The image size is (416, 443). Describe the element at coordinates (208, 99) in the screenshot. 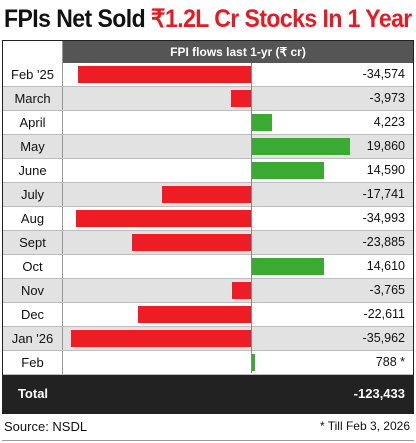

I see `table-row: March -3,973` at that location.